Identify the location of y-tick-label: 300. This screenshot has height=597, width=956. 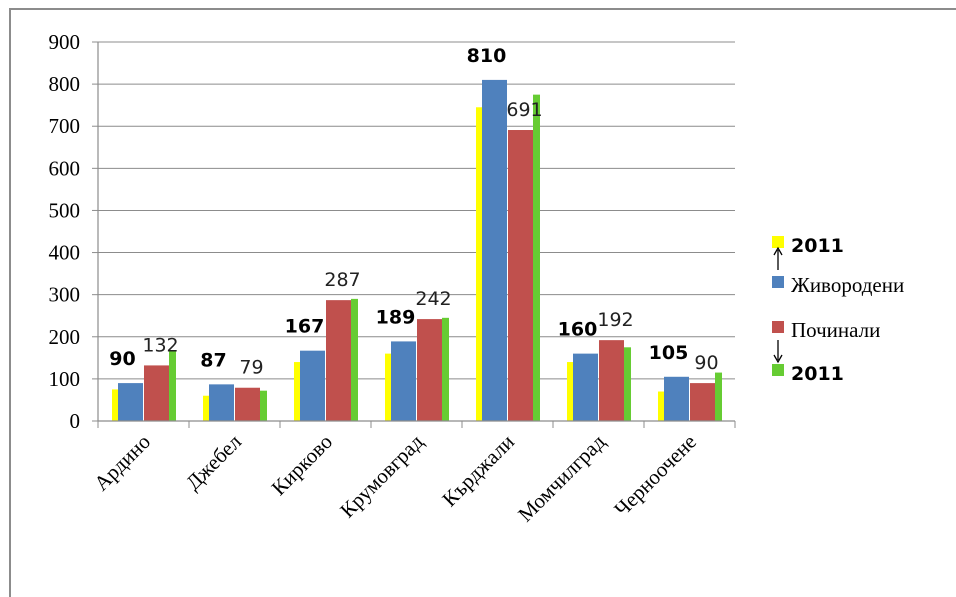
(65, 295).